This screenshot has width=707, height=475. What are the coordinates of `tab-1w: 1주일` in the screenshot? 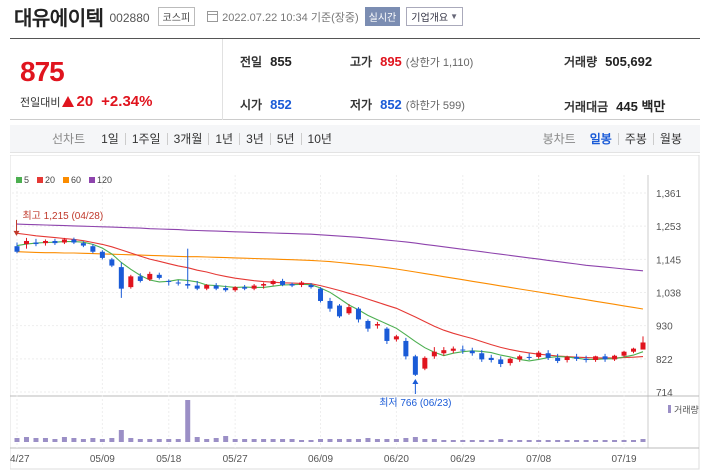 It's located at (145, 138).